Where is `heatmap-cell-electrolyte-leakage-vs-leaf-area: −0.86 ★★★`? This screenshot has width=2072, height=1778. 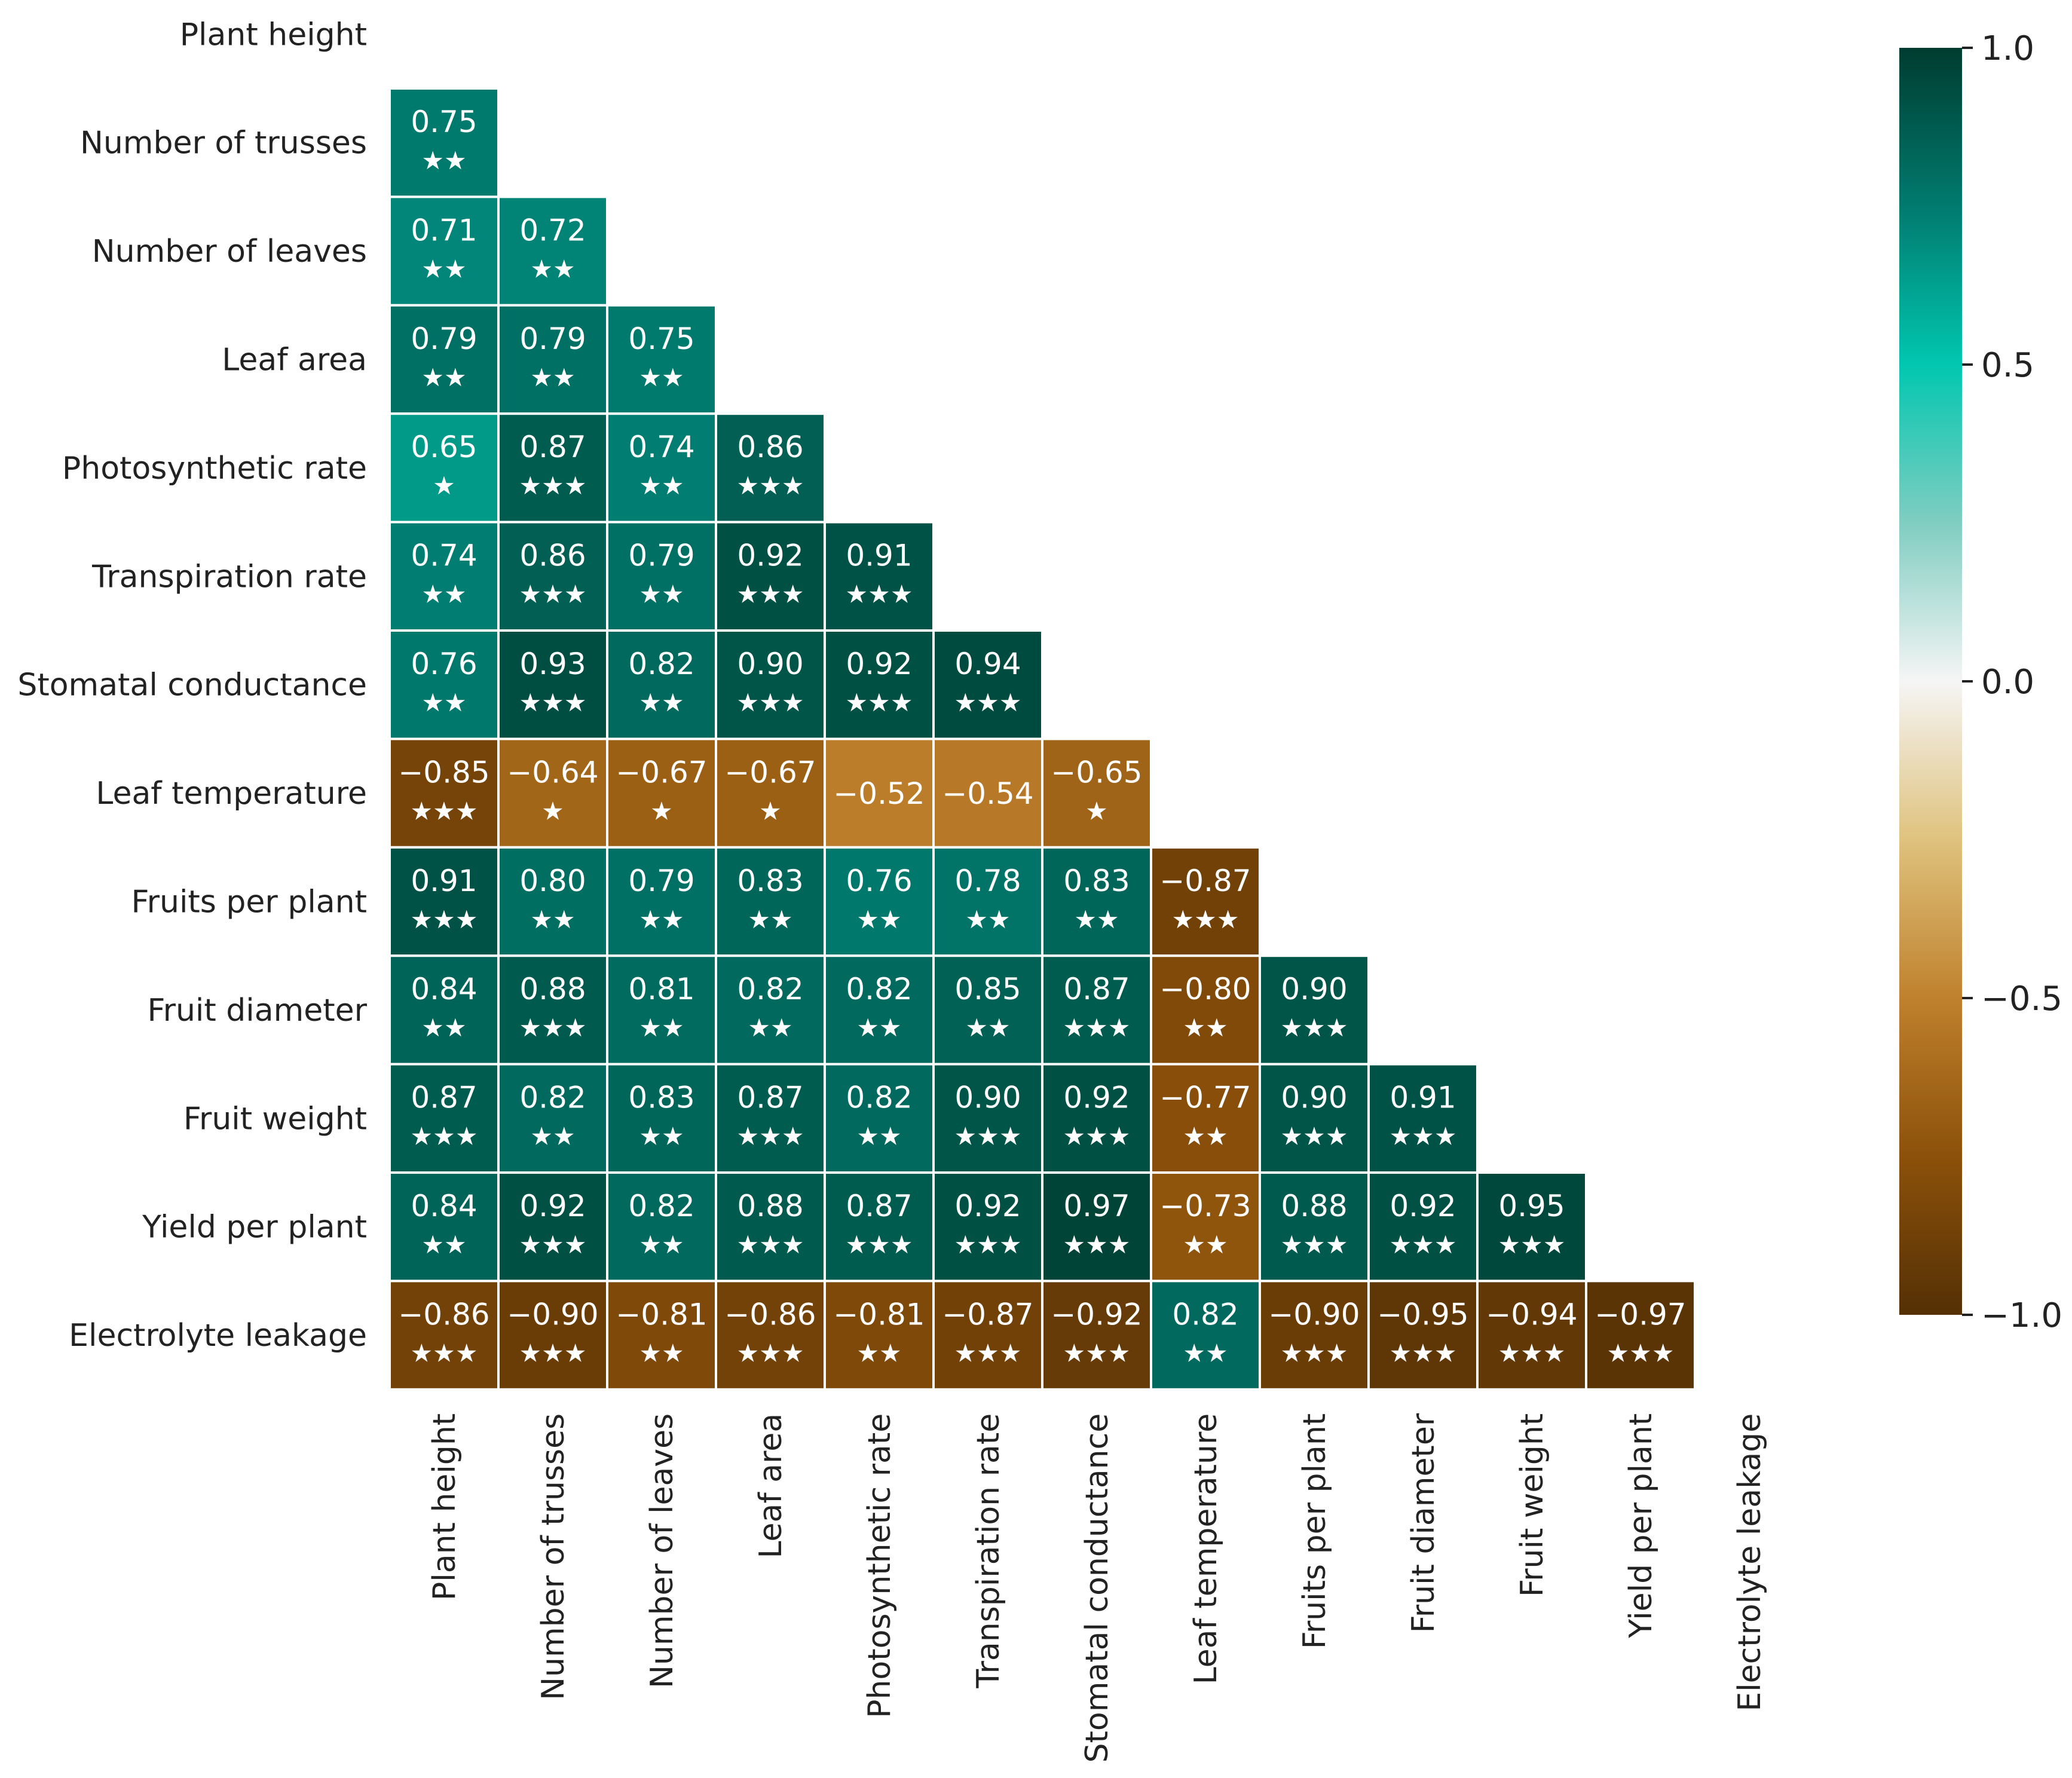 heatmap-cell-electrolyte-leakage-vs-leaf-area: −0.86 ★★★ is located at coordinates (770, 1335).